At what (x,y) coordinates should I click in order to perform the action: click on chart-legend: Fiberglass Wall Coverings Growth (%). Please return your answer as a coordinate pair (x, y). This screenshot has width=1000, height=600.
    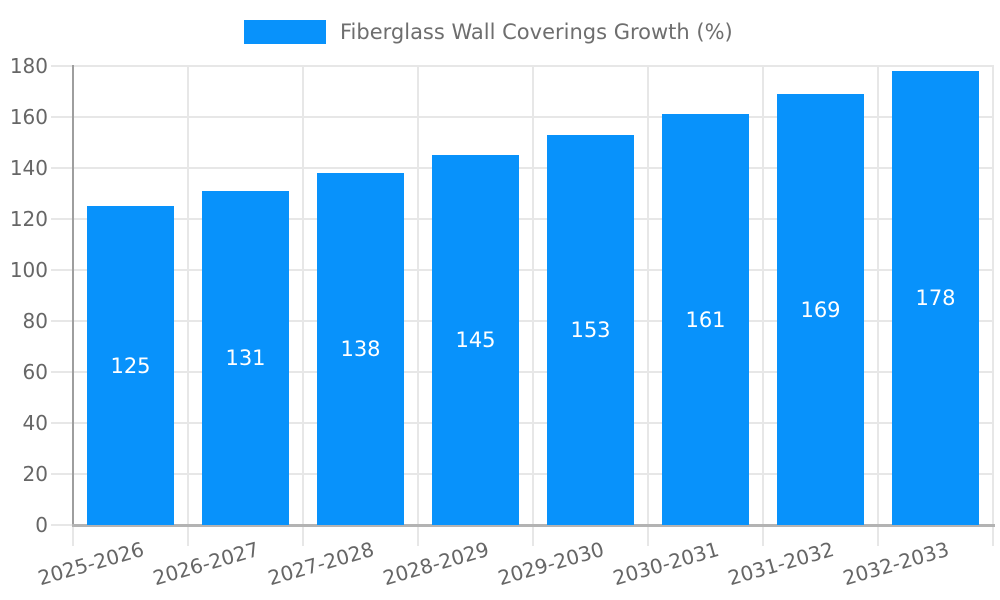
    Looking at the image, I should click on (488, 32).